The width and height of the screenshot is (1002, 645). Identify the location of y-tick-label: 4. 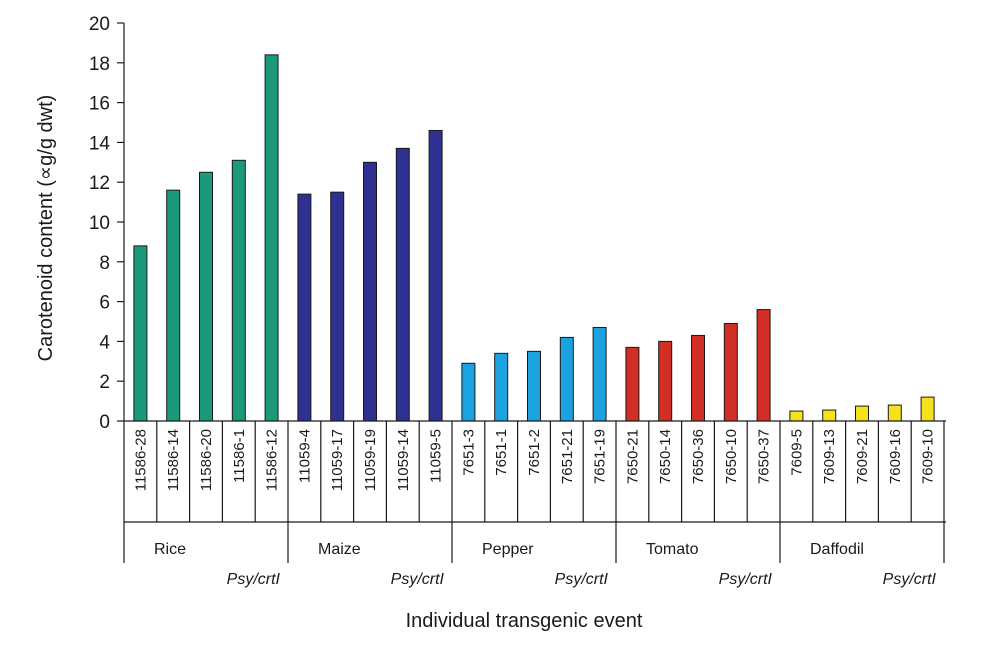
(104, 342).